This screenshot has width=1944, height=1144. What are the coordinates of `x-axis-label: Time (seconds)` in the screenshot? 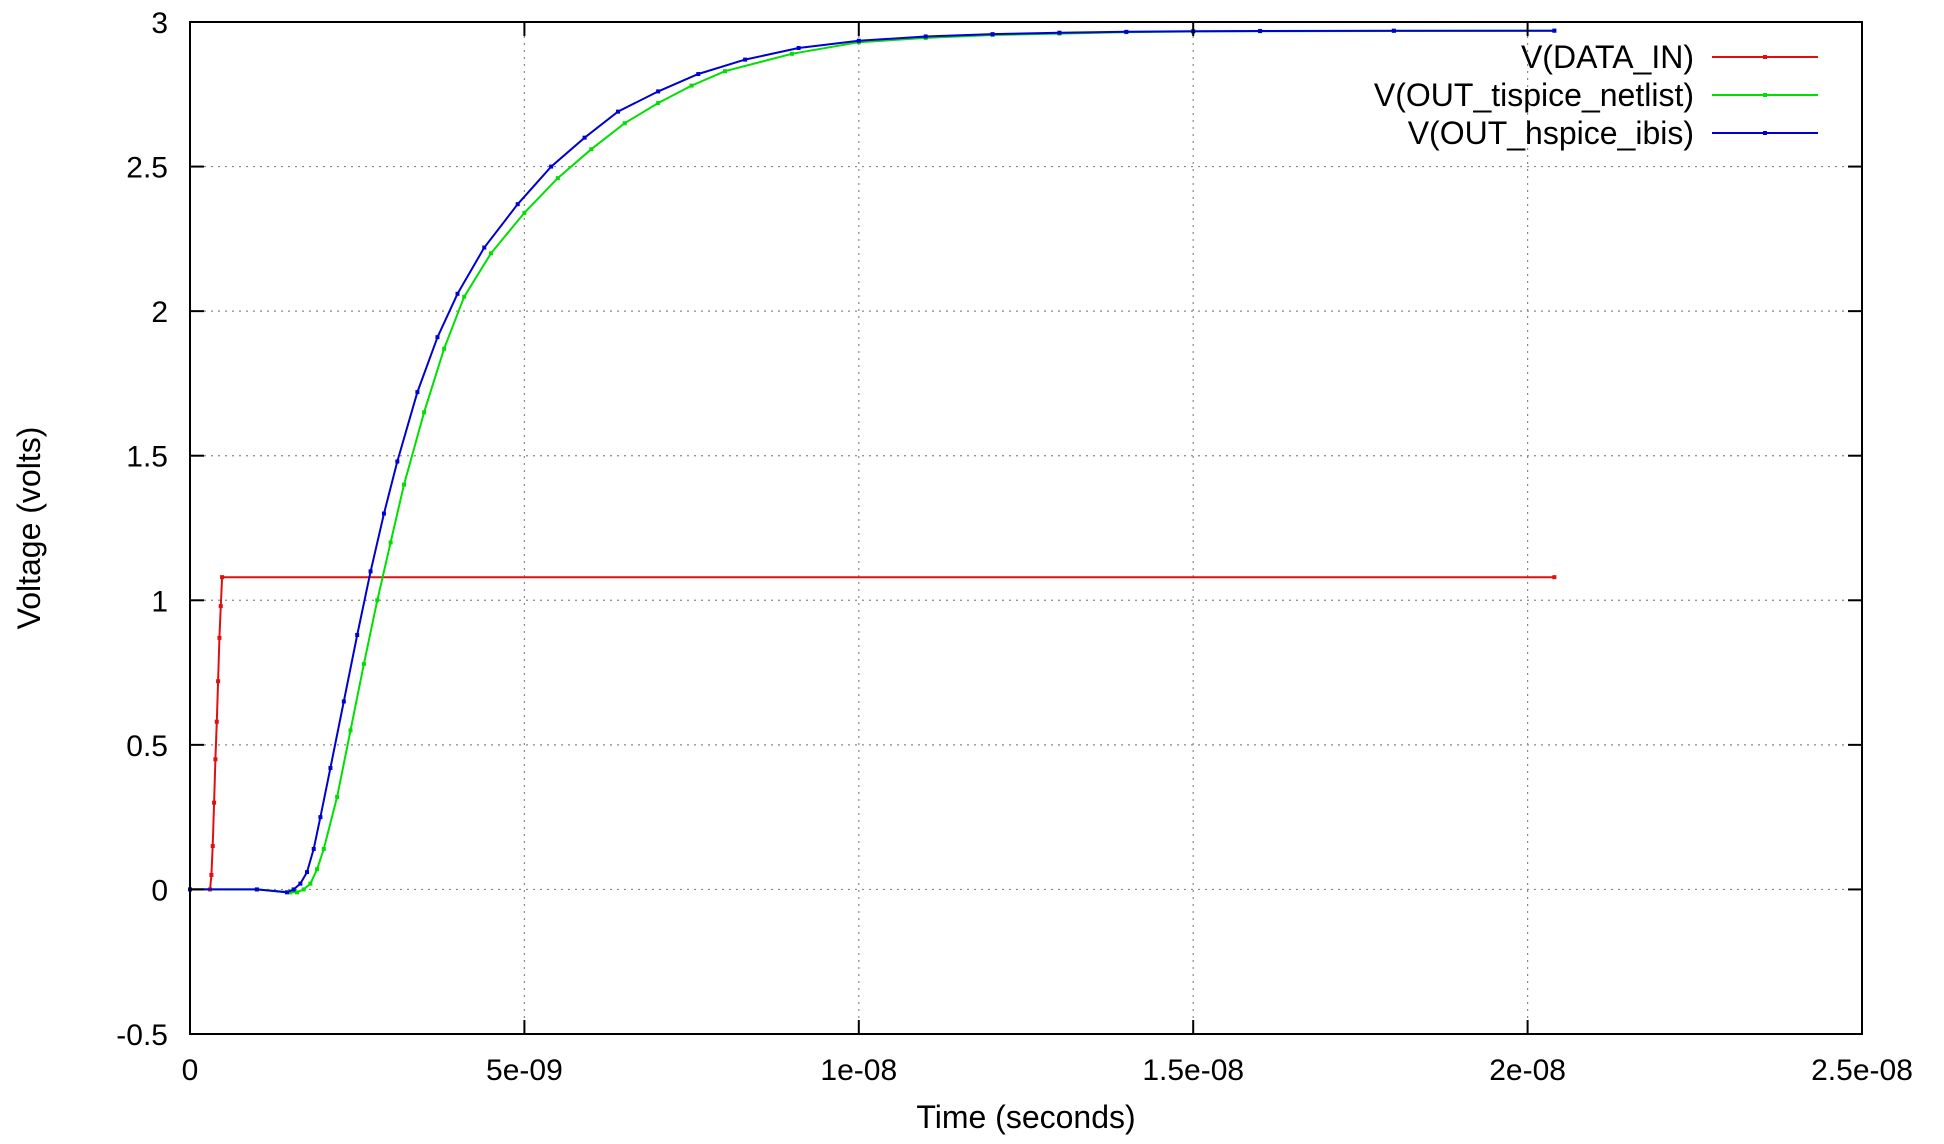 It's located at (1025, 1117).